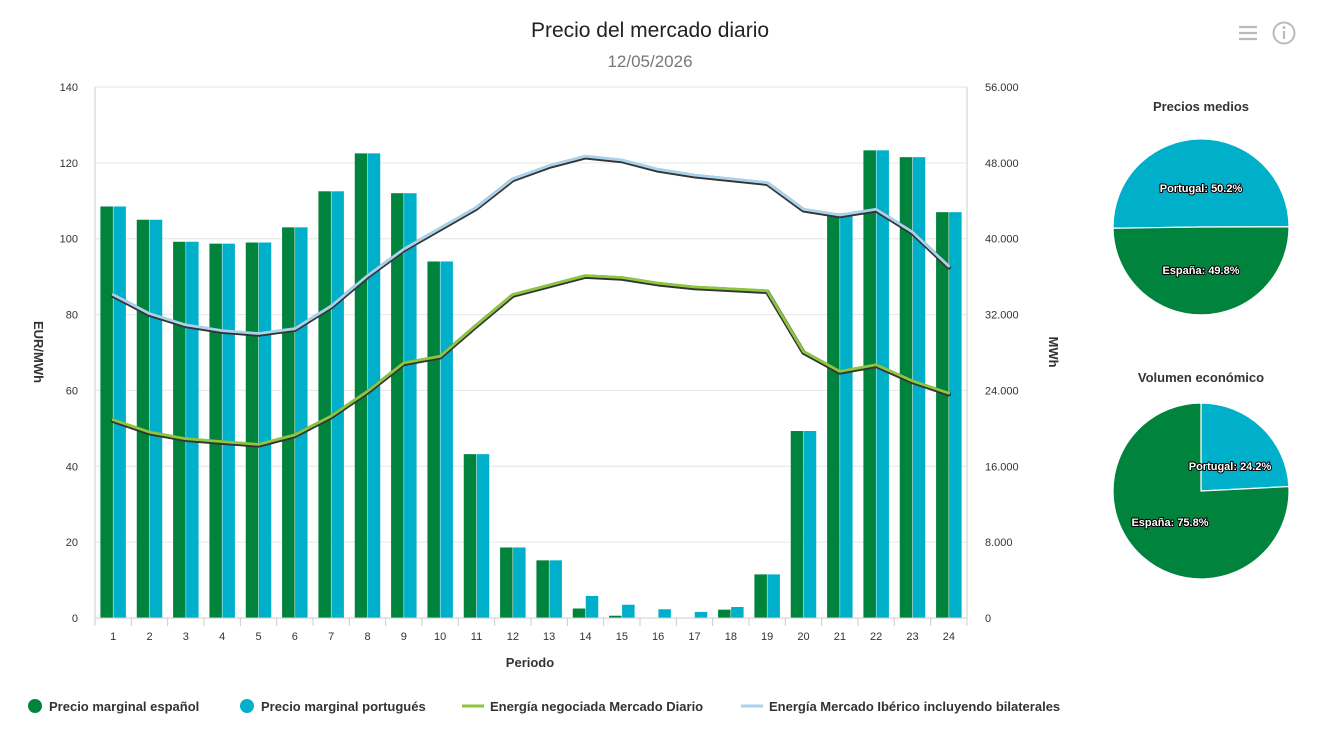 The height and width of the screenshot is (735, 1320). I want to click on y-axis-title: EUR/MWh, so click(38, 352).